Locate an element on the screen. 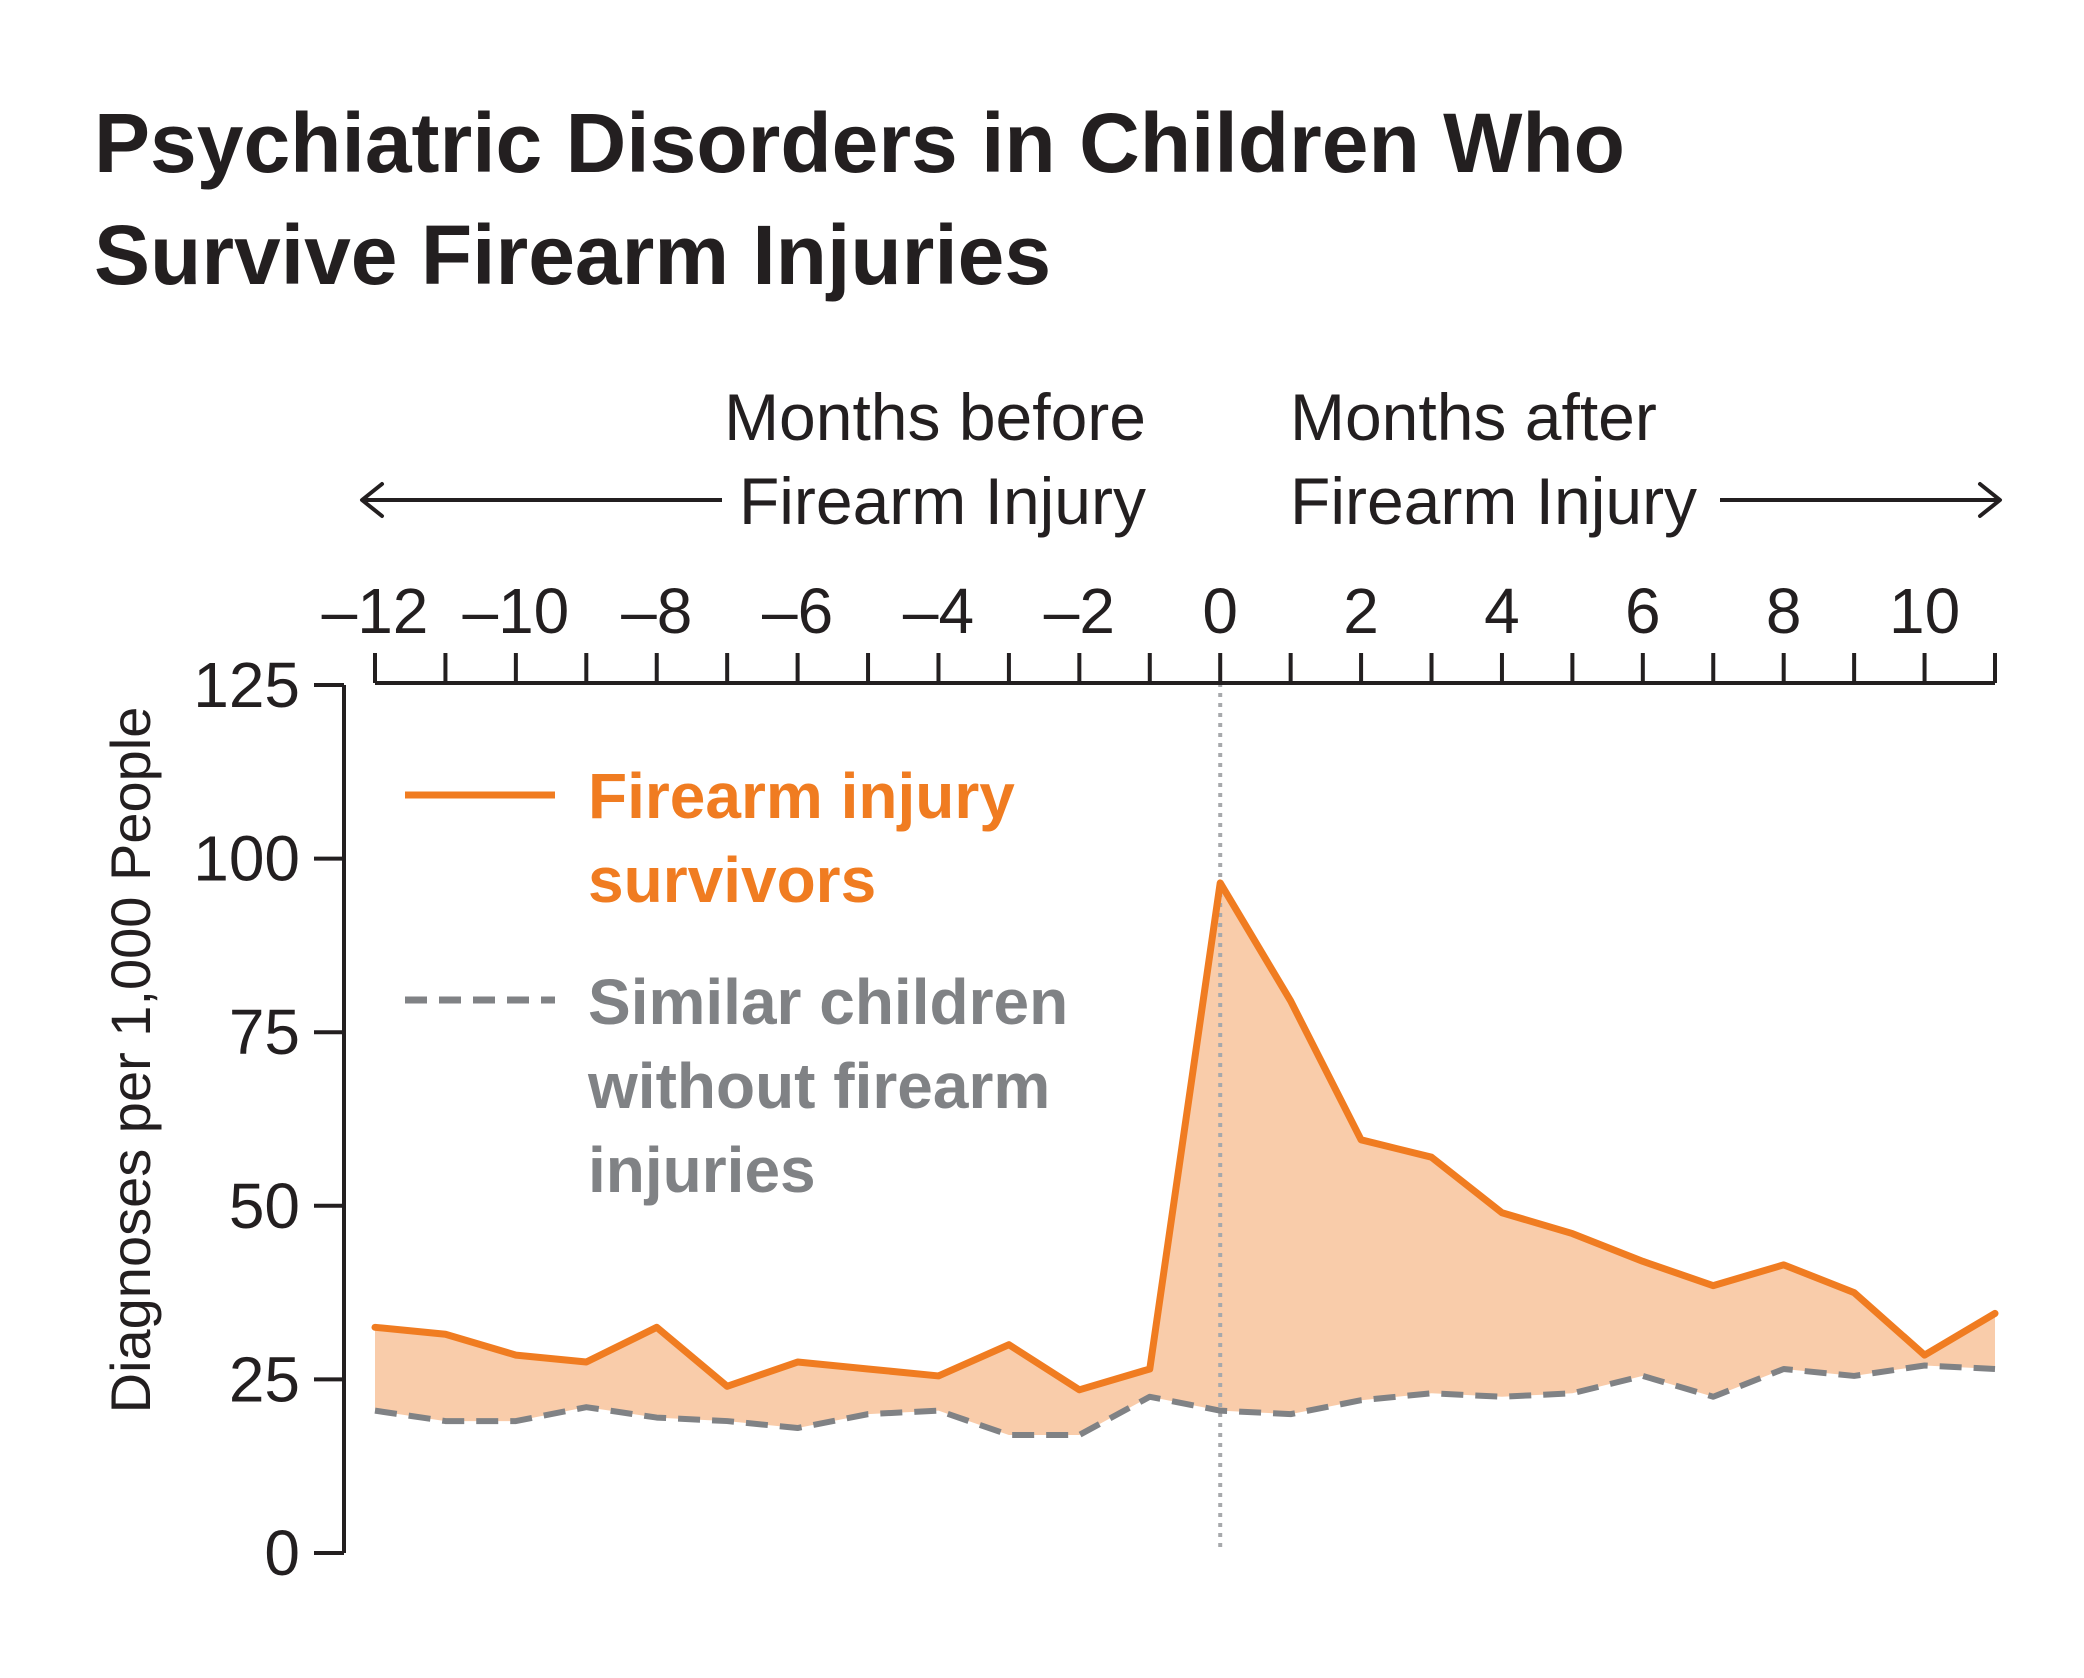 The height and width of the screenshot is (1678, 2084). y-tick-label: 0 is located at coordinates (282, 1553).